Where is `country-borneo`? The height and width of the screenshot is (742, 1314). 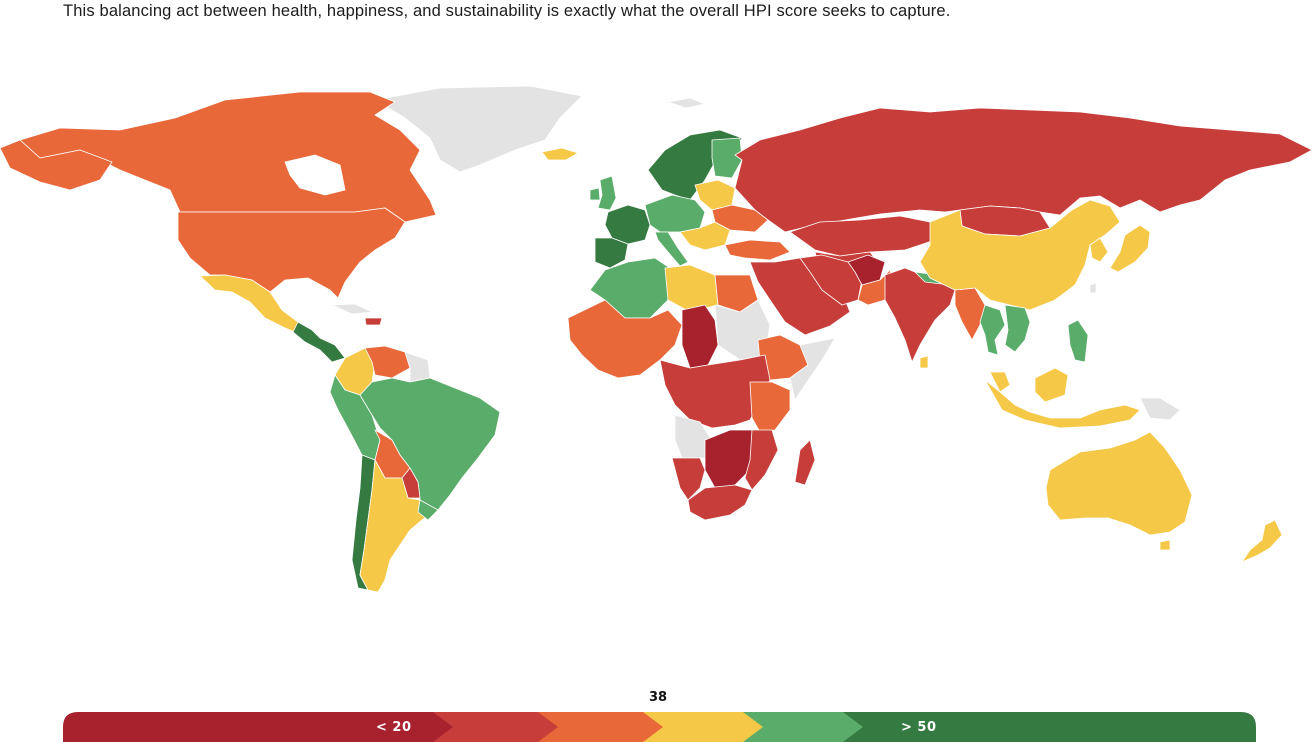
country-borneo is located at coordinates (1051, 385).